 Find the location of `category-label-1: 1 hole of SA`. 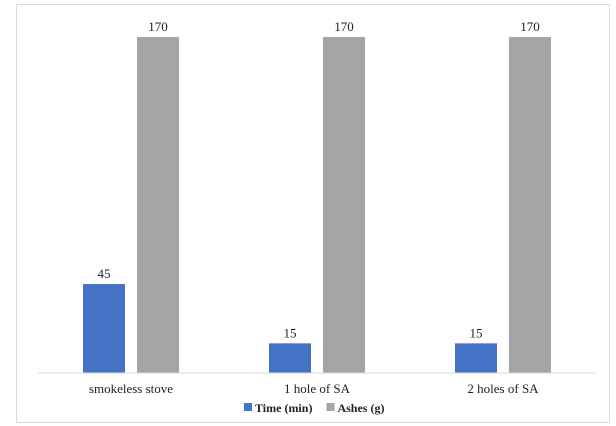

category-label-1: 1 hole of SA is located at coordinates (317, 388).